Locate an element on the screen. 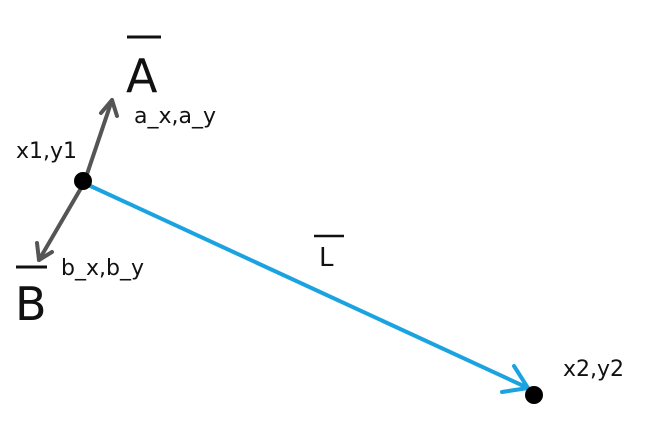 This screenshot has width=665, height=426. vector-a-line is located at coordinates (98, 141).